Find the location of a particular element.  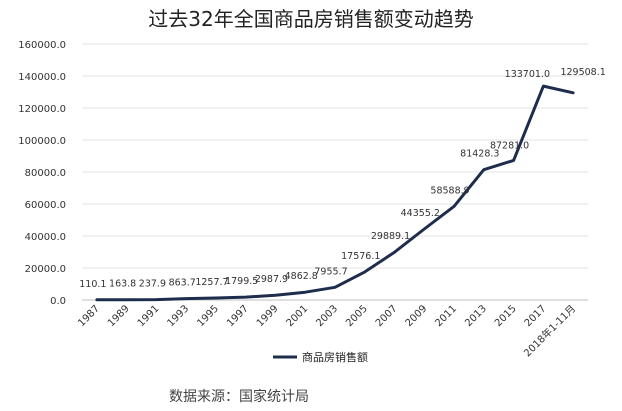

x-tick-label: 2003 is located at coordinates (327, 316).